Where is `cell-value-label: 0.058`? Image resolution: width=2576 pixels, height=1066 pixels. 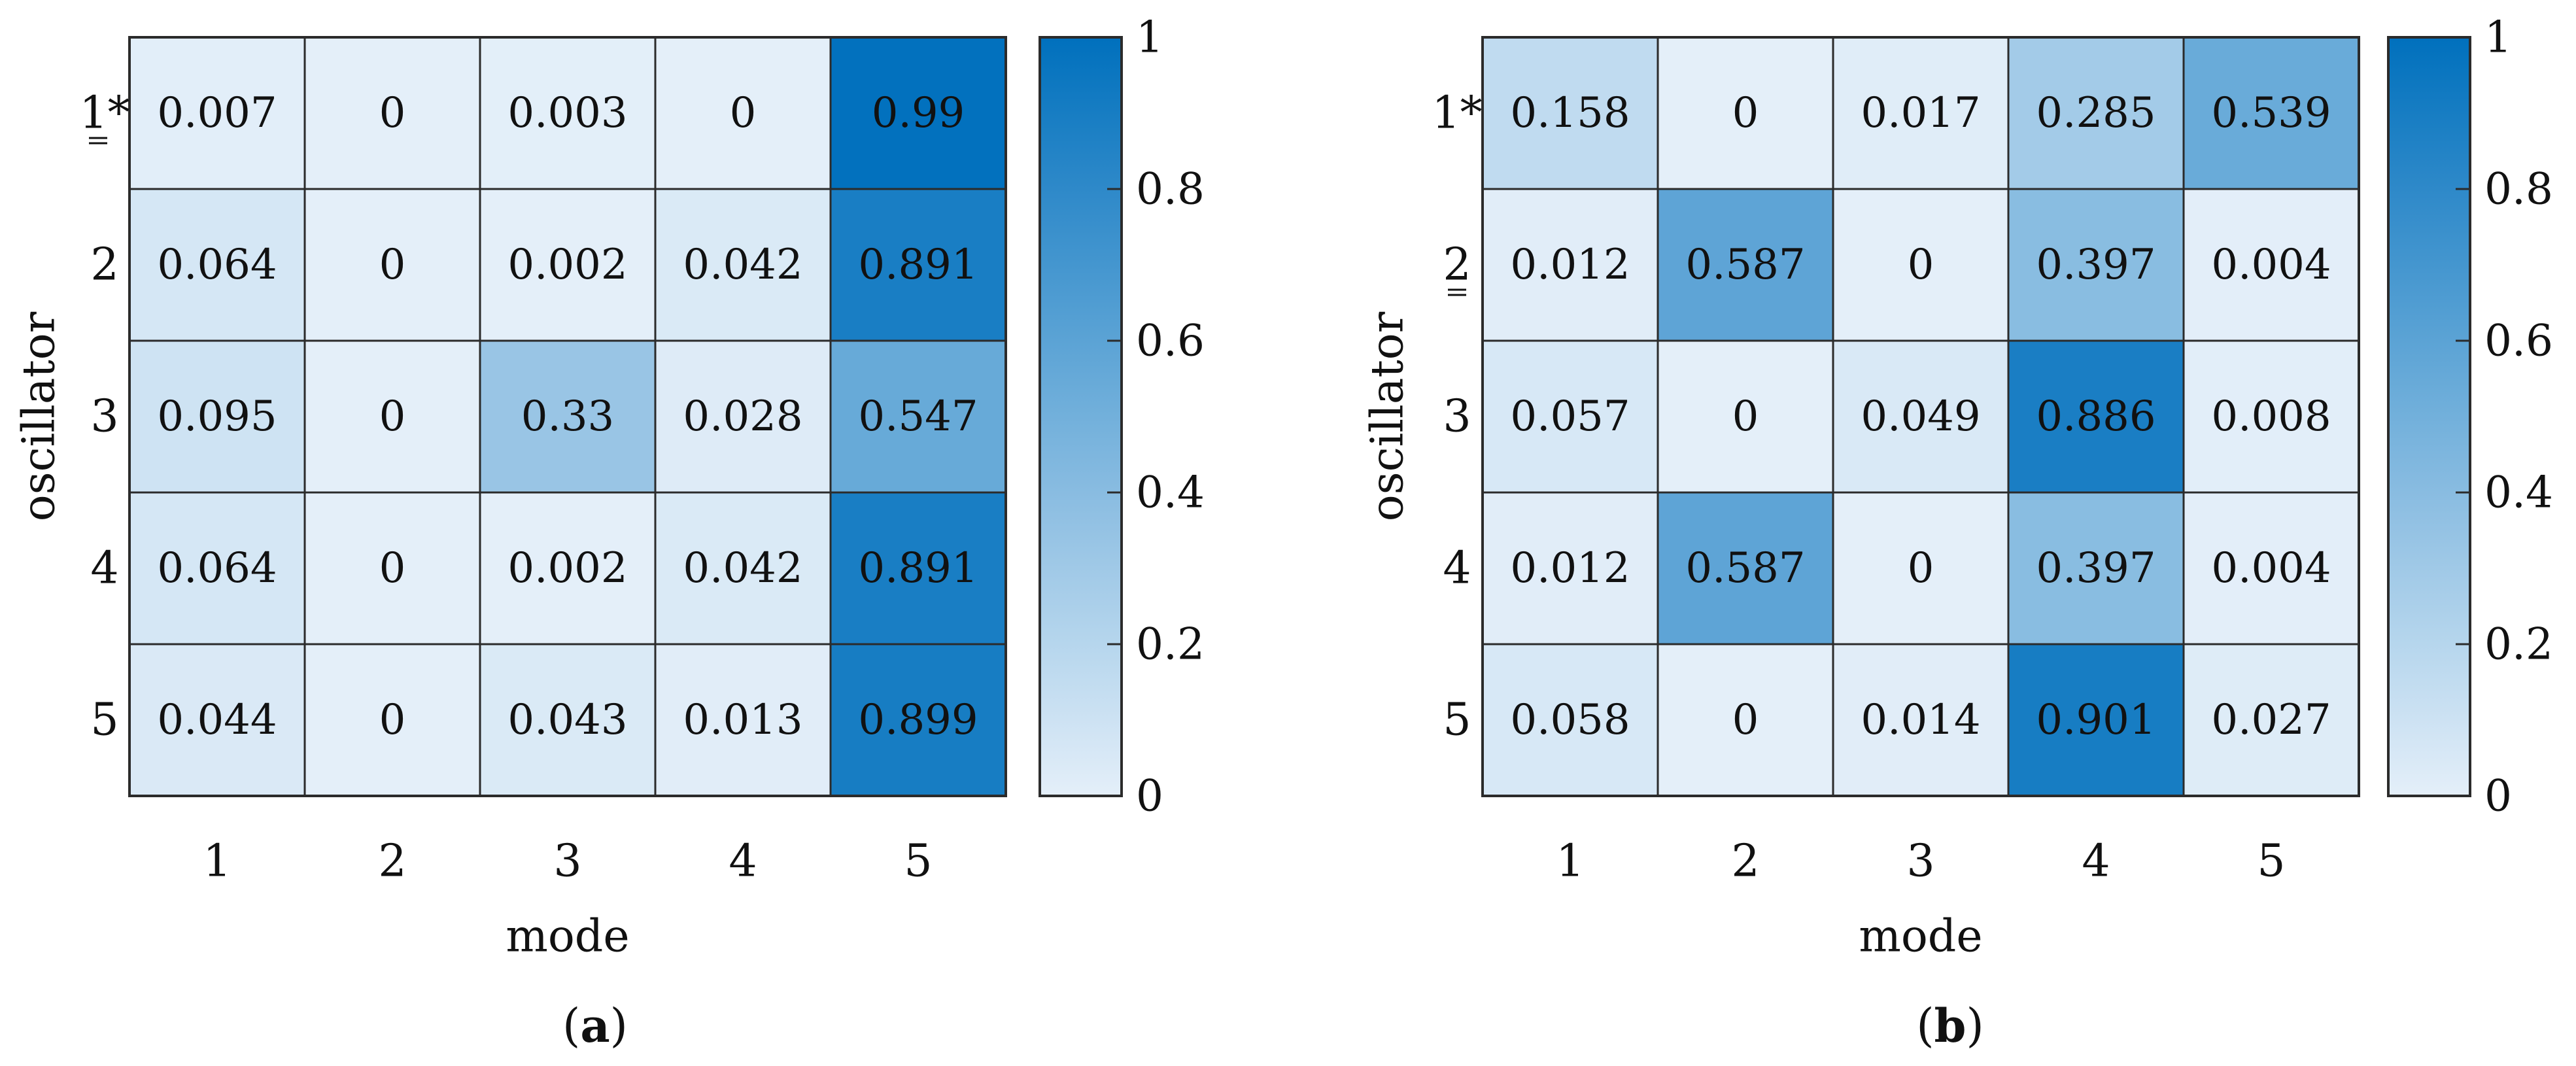
cell-value-label: 0.058 is located at coordinates (1570, 720).